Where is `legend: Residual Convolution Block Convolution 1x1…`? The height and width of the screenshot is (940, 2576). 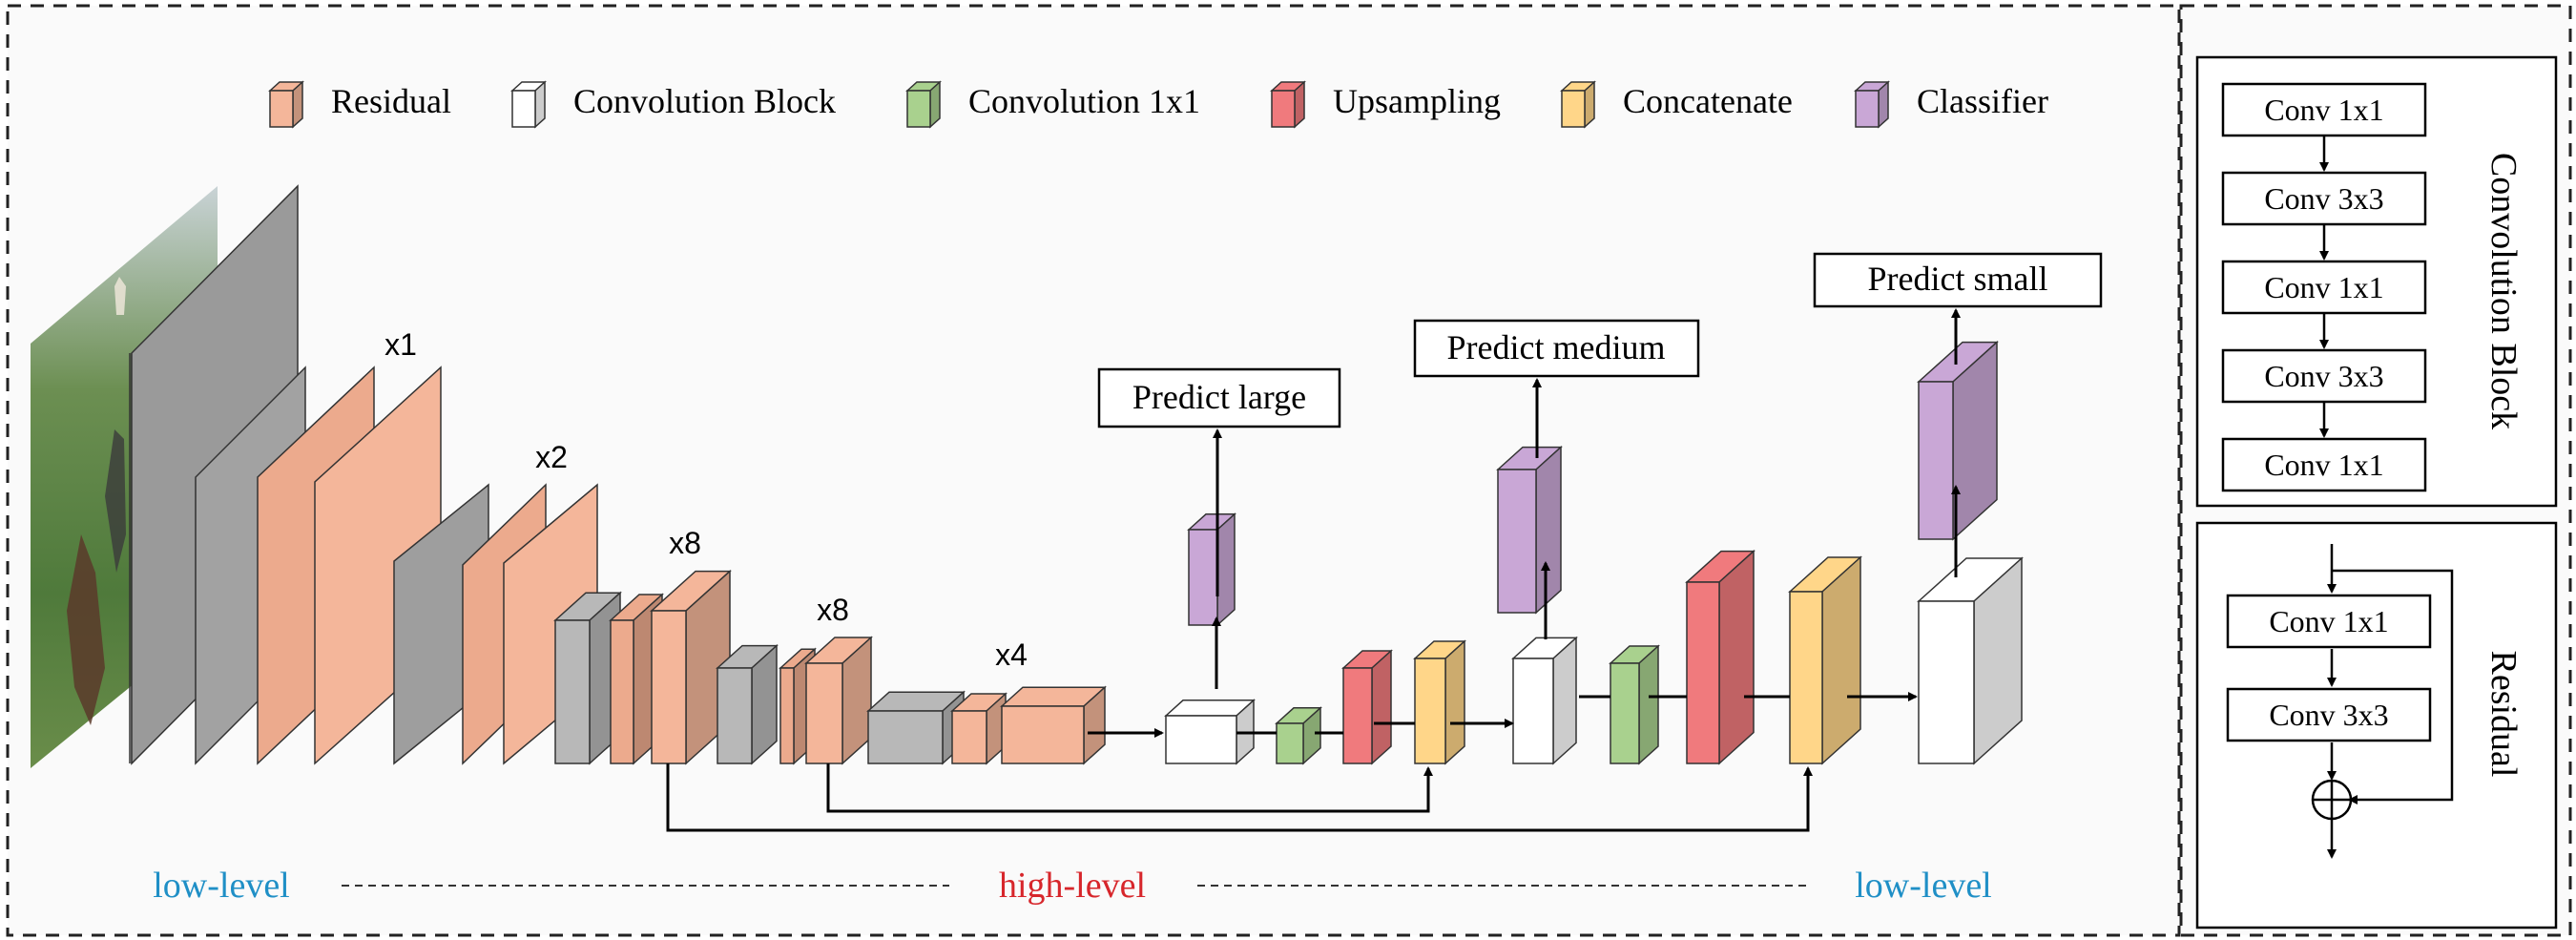
legend: Residual Convolution Block Convolution 1x1… is located at coordinates (1158, 104).